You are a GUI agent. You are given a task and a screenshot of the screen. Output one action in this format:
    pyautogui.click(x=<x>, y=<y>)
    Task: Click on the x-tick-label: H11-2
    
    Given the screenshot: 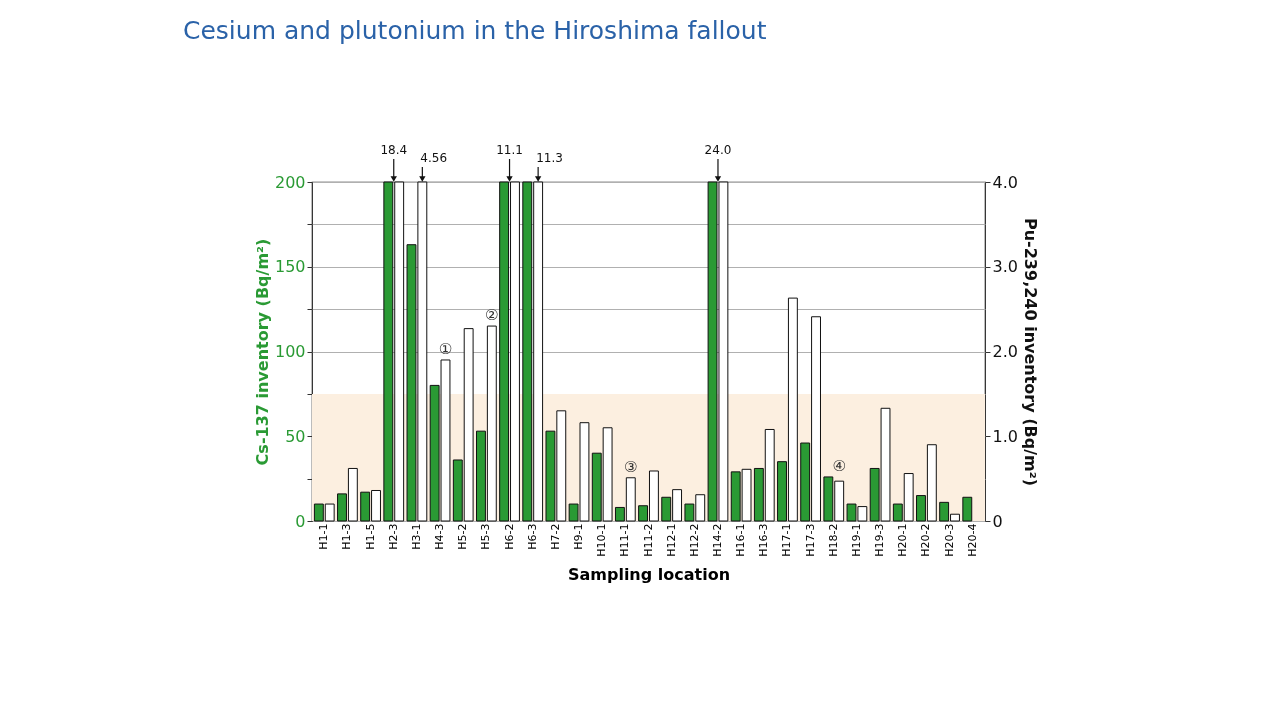 What is the action you would take?
    pyautogui.click(x=648, y=540)
    